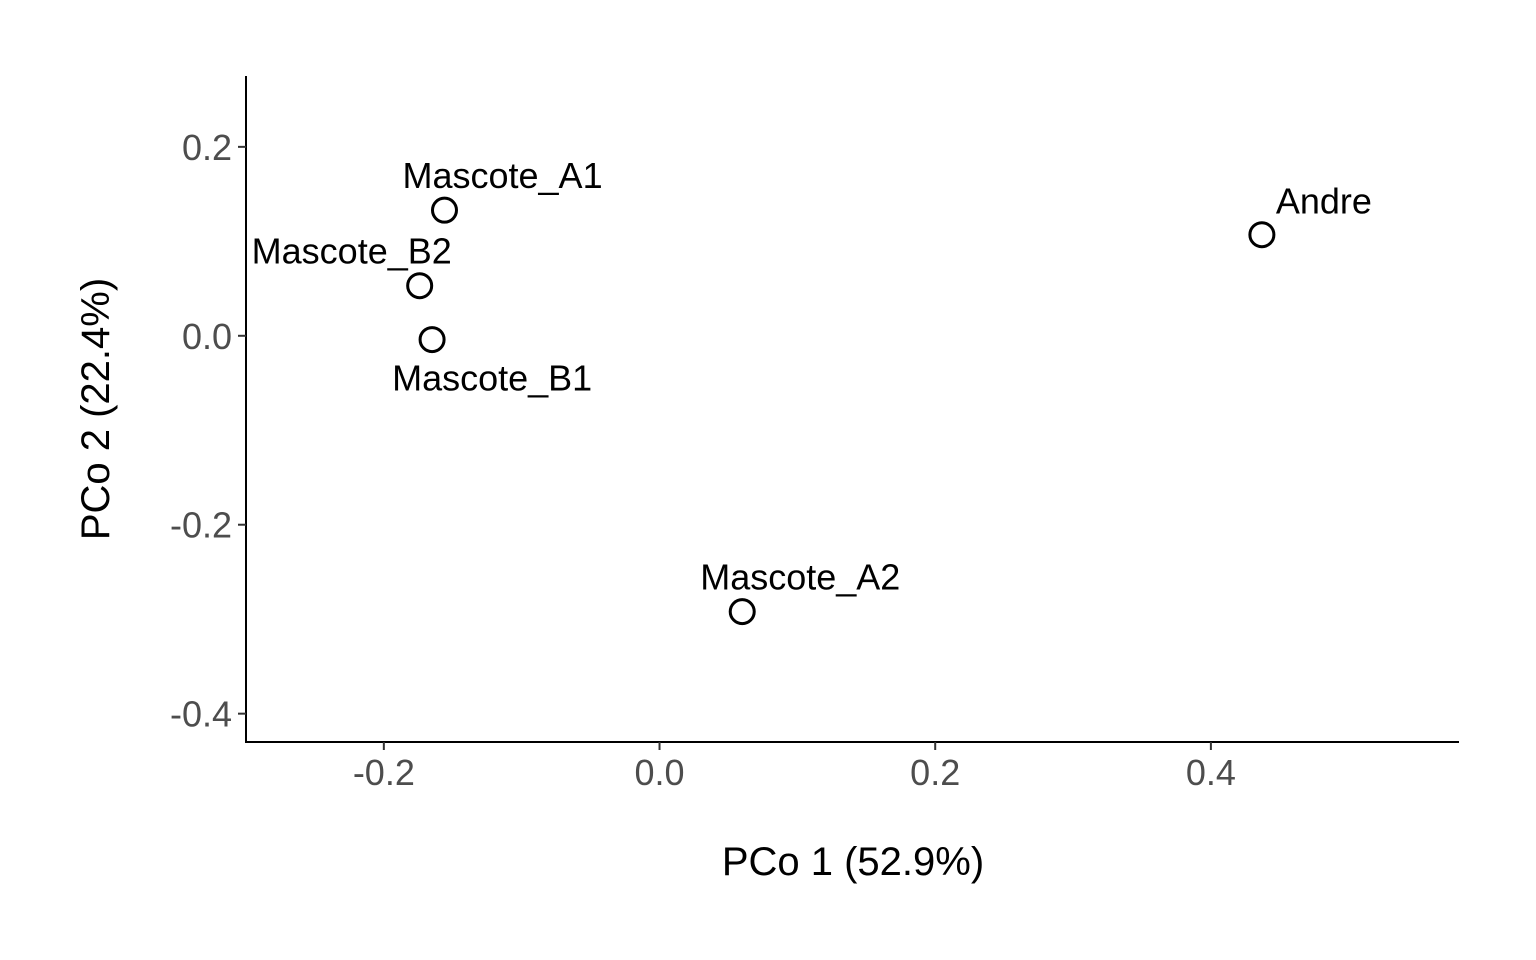  I want to click on y-tick-label: -0.4, so click(201, 714).